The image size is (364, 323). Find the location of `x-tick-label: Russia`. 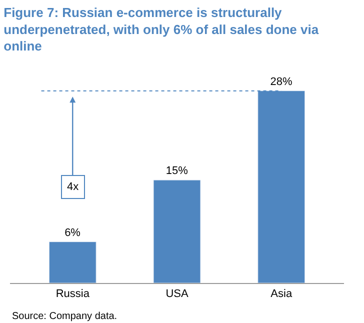

x-tick-label: Russia is located at coordinates (73, 294).